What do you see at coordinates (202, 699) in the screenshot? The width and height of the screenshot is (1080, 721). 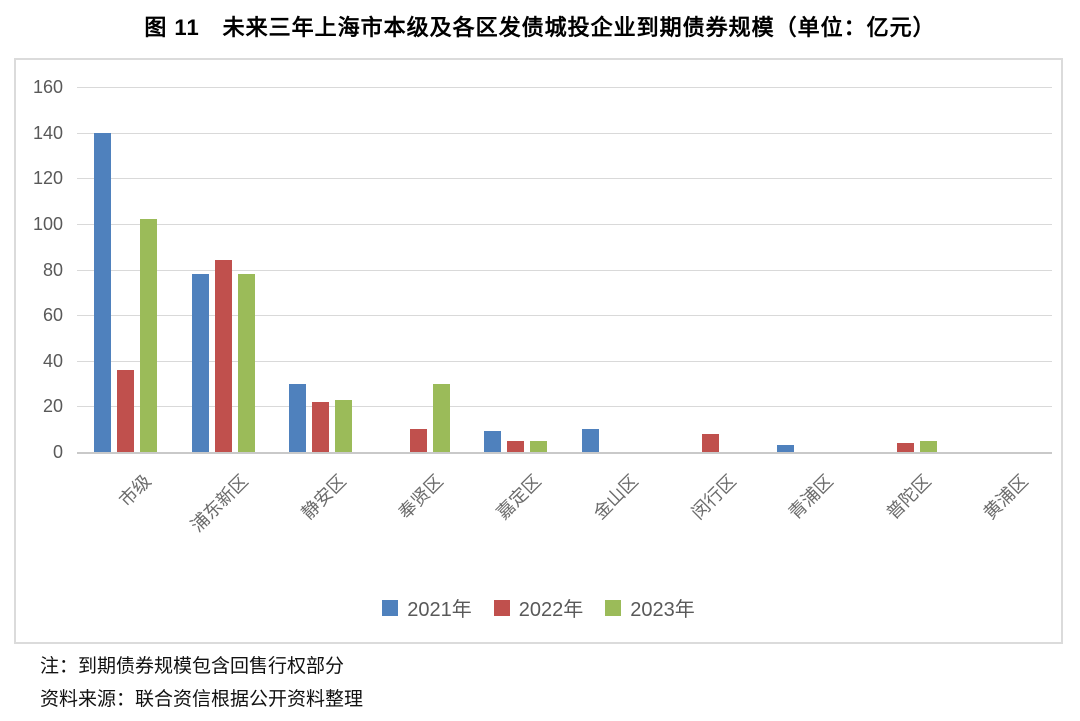 I see `source-text: 资料来源：联合资信根据公开资料整理` at bounding box center [202, 699].